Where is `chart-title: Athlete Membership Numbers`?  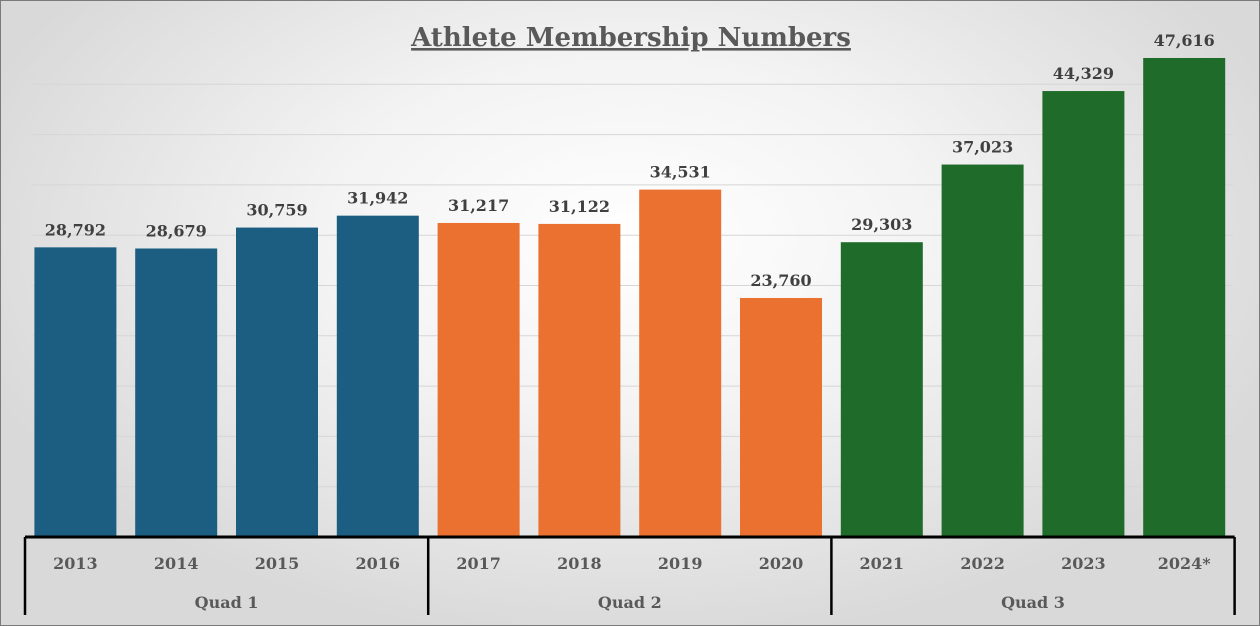
chart-title: Athlete Membership Numbers is located at coordinates (630, 38).